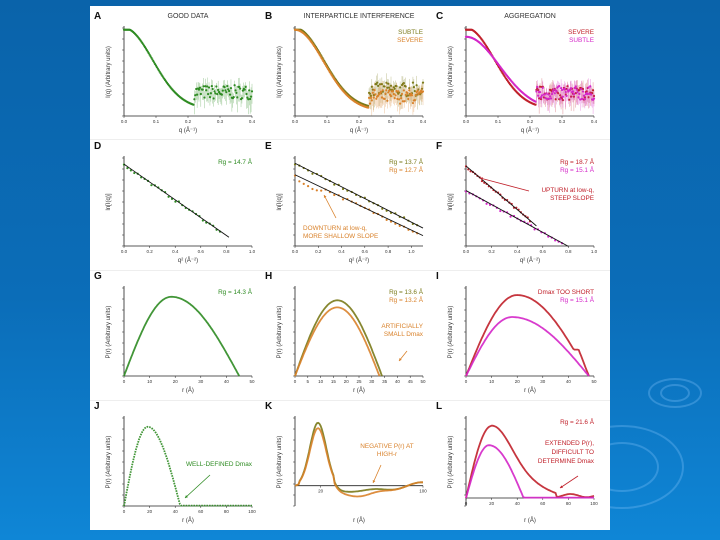 The width and height of the screenshot is (720, 540). I want to click on series-guinier, so click(176, 200).